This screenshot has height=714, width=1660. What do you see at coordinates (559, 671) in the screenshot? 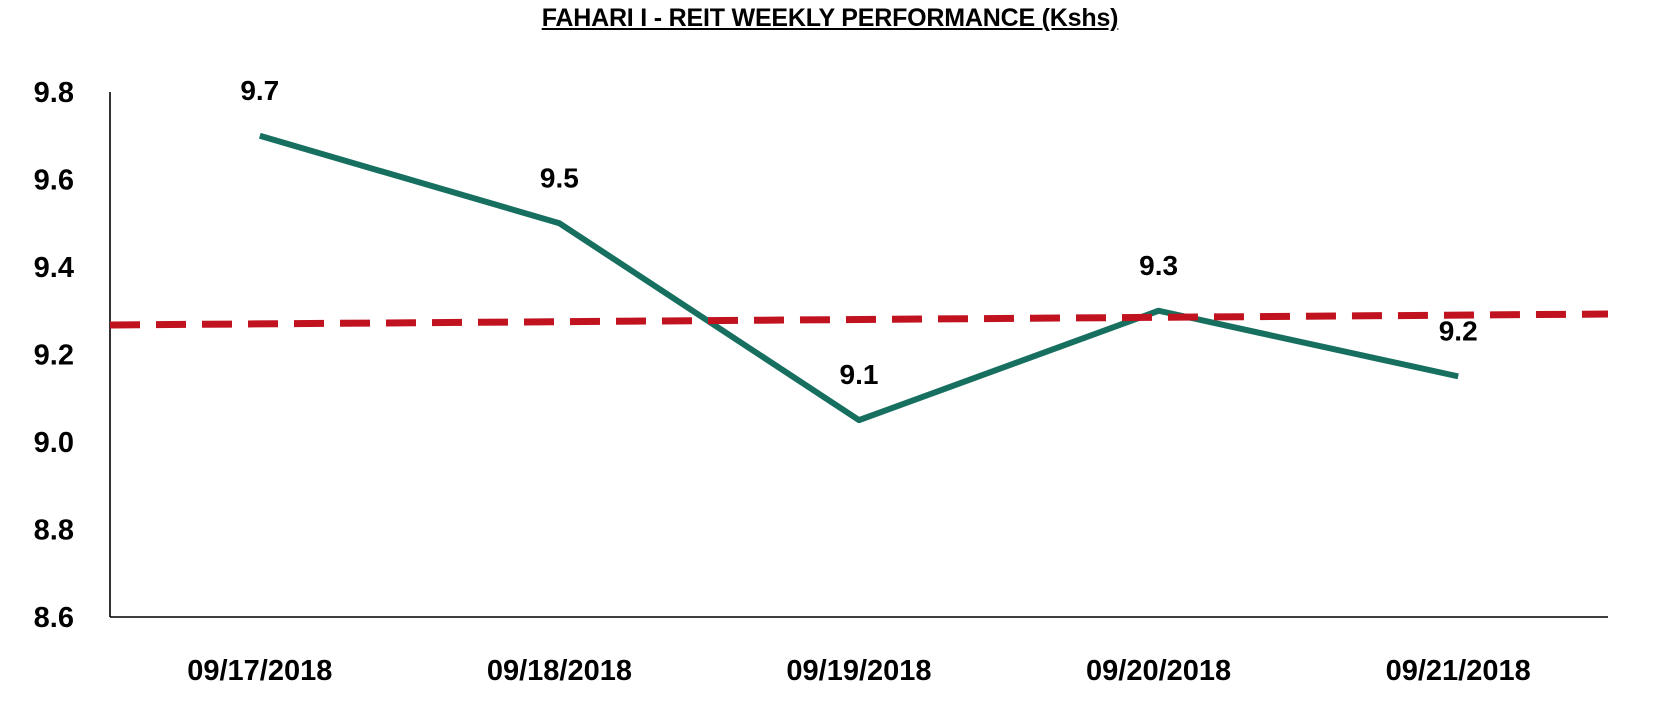
I see `x-tick-label: 09/18/2018` at bounding box center [559, 671].